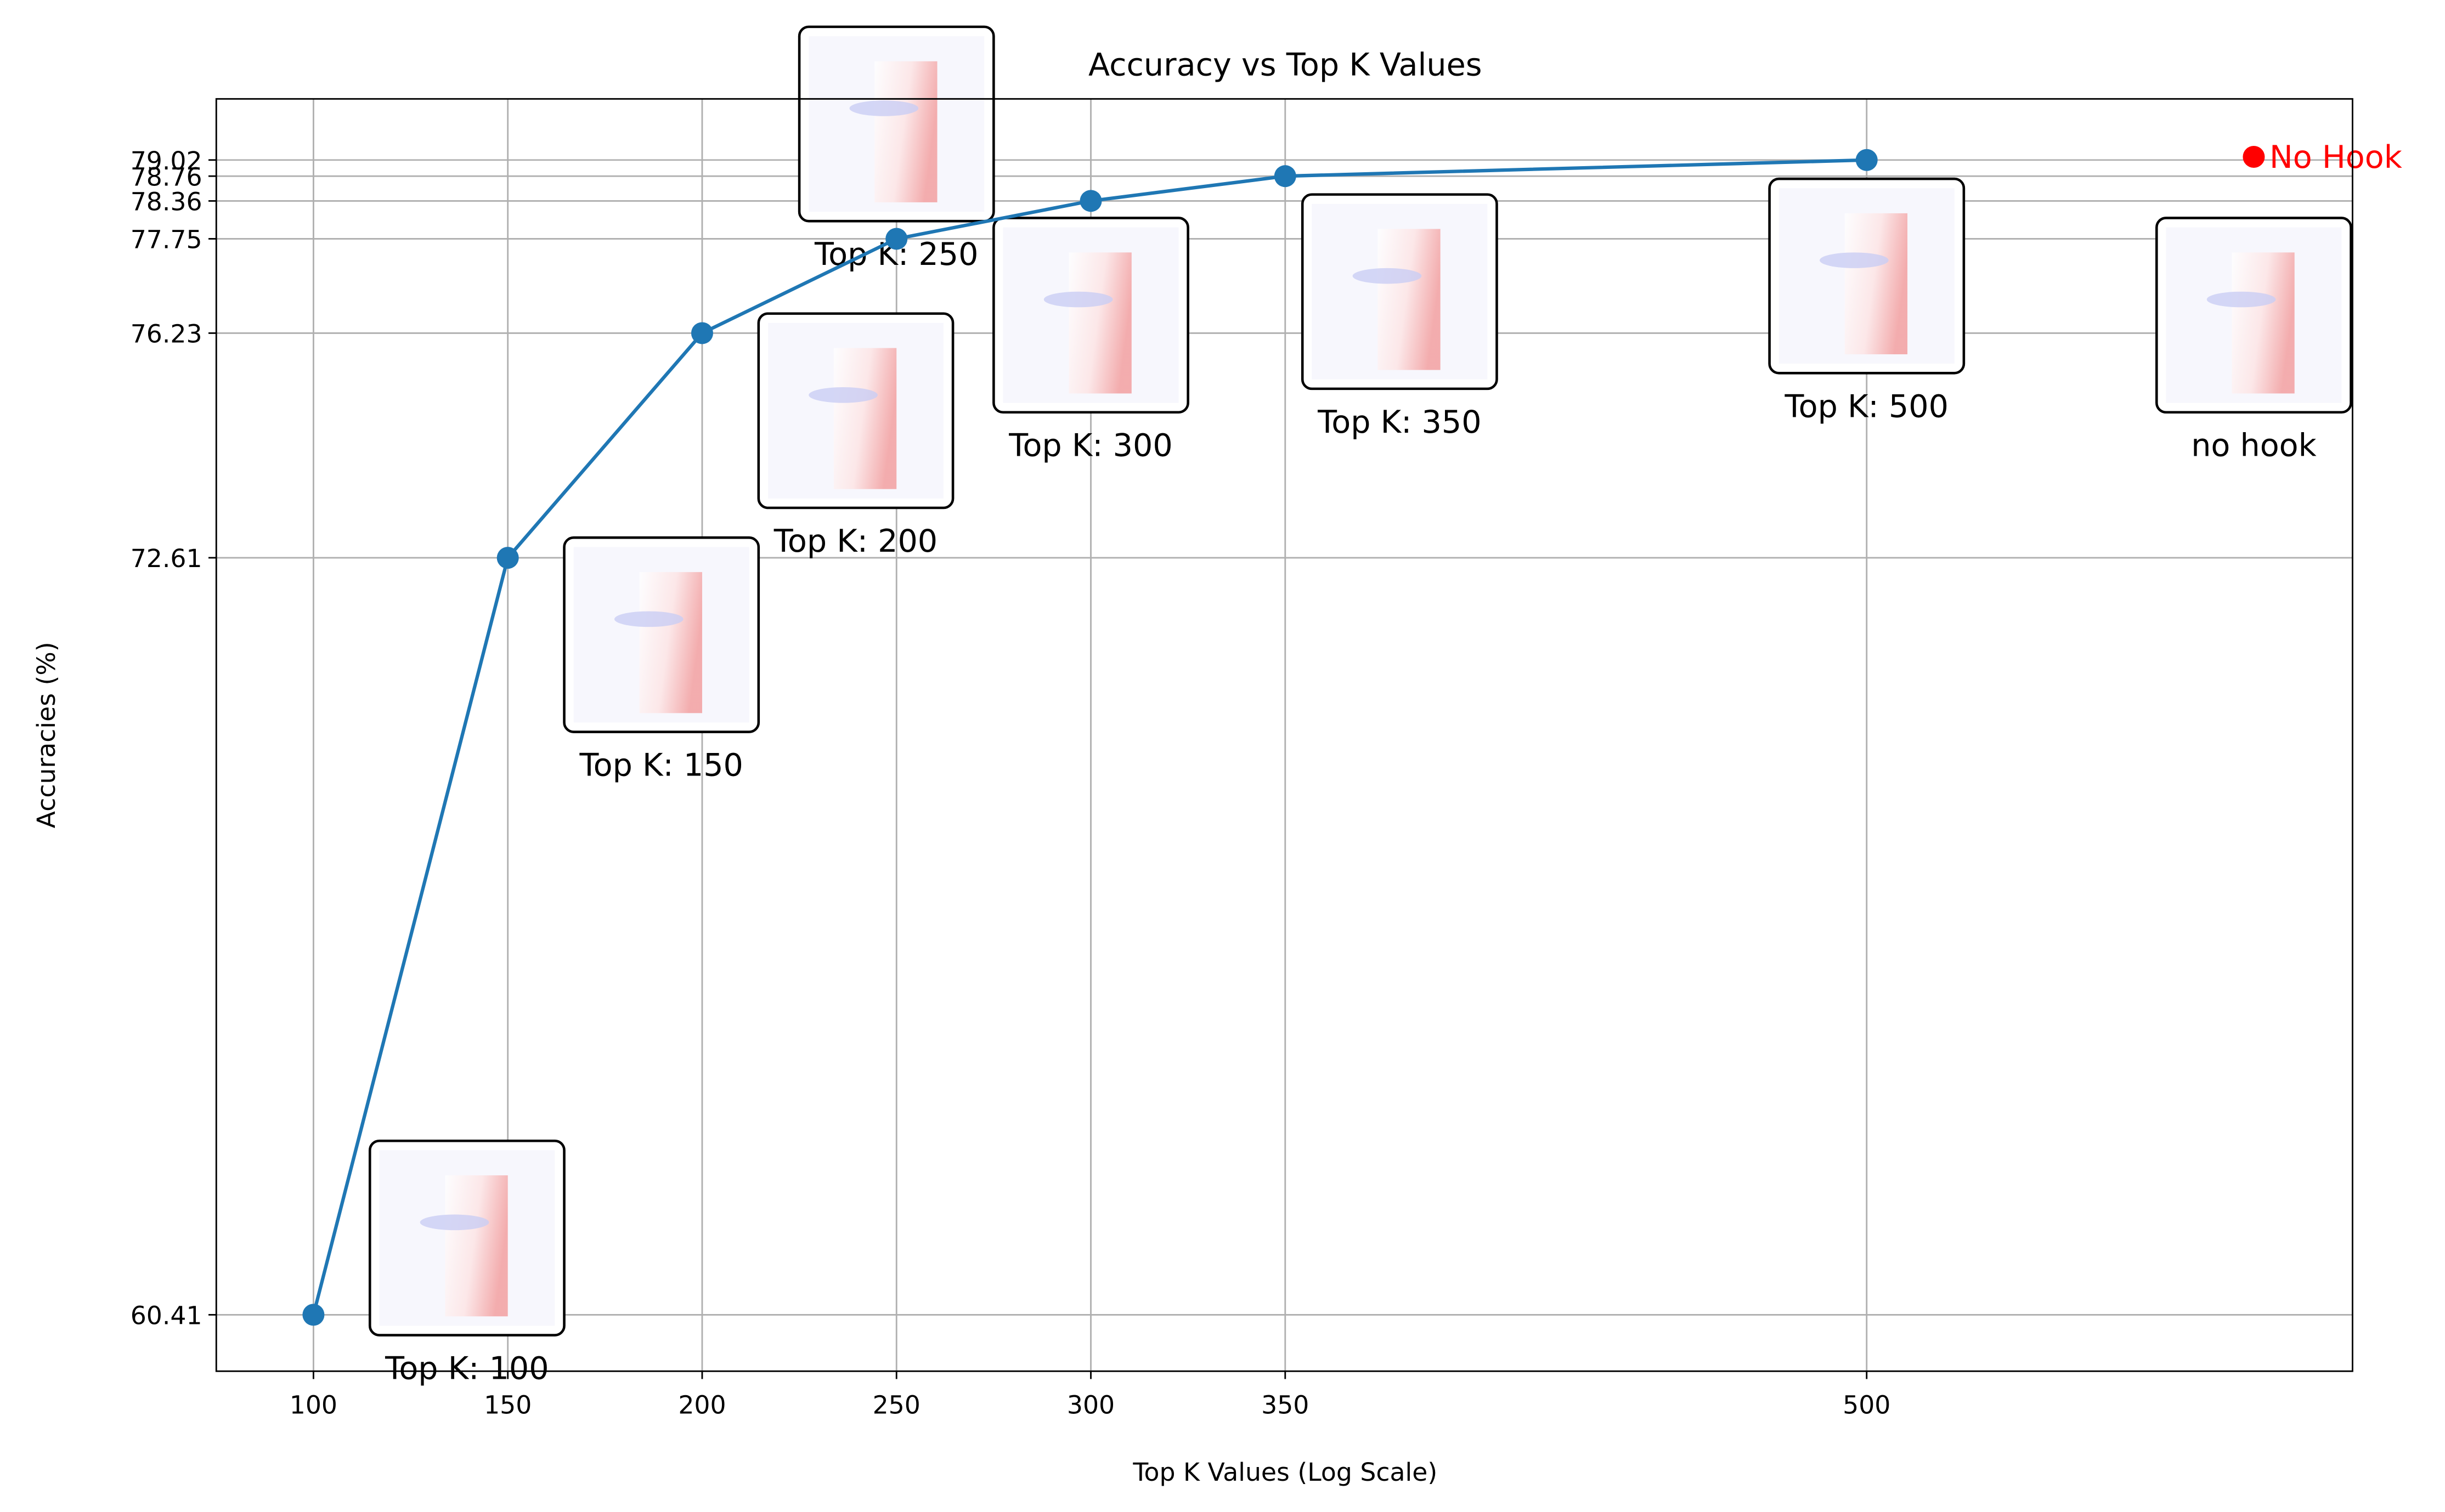  I want to click on thumbnail-label: Top K: 100, so click(467, 1369).